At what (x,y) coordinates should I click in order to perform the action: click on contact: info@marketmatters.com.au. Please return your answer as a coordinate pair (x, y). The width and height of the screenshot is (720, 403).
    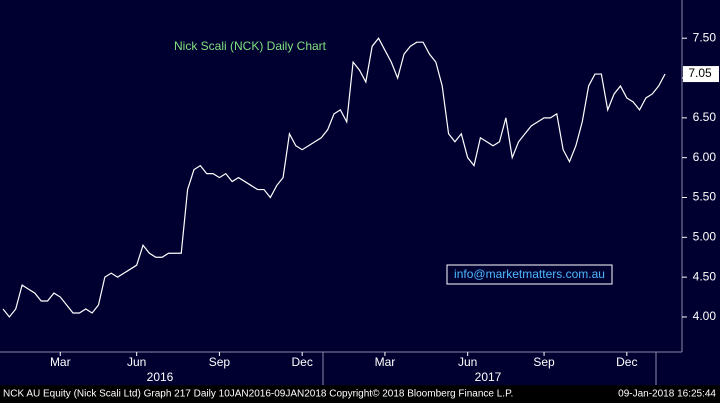
    Looking at the image, I should click on (529, 274).